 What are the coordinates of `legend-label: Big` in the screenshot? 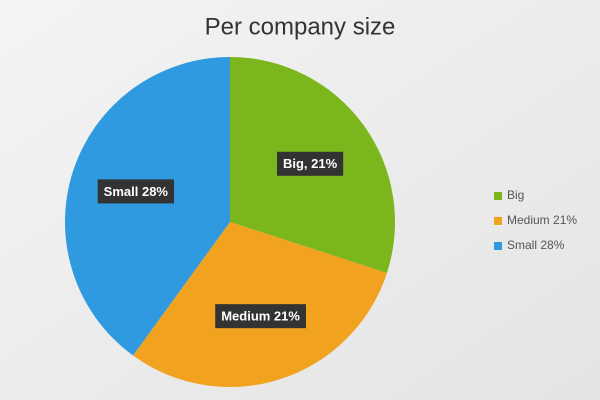 It's located at (515, 195).